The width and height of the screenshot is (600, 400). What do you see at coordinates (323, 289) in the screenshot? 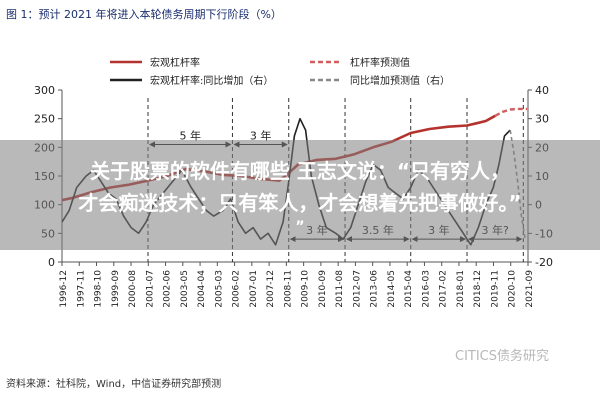
I see `x-tick-label: 2010-09` at bounding box center [323, 289].